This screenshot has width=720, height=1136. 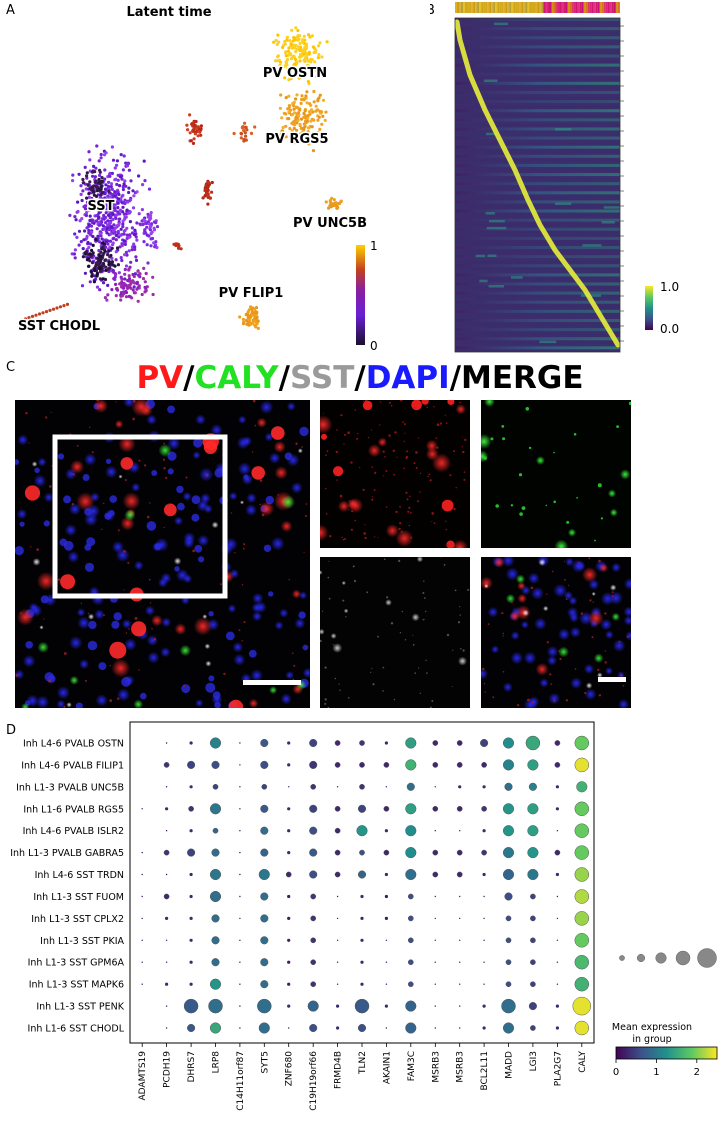 I want to click on panel-a-title: Latent time, so click(x=168, y=12).